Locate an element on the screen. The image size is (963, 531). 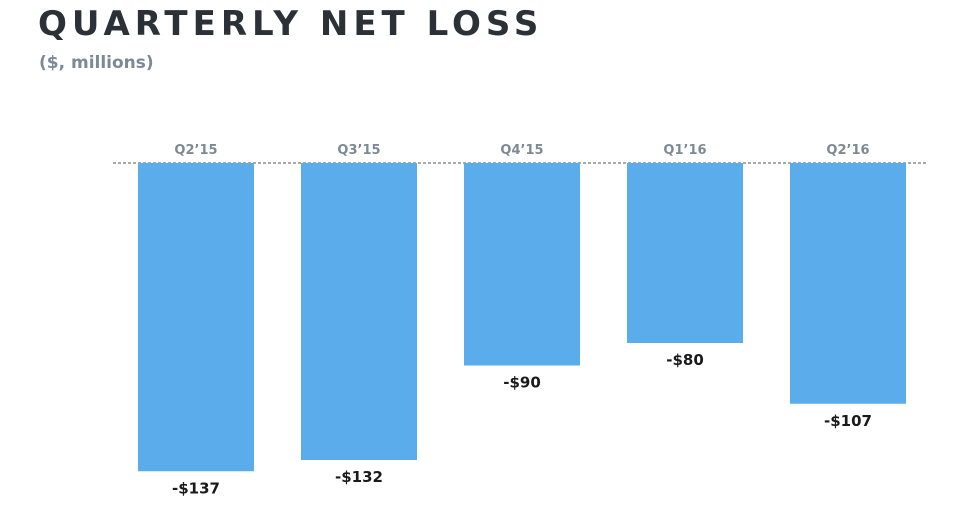
value-label-3: -$80 is located at coordinates (685, 360).